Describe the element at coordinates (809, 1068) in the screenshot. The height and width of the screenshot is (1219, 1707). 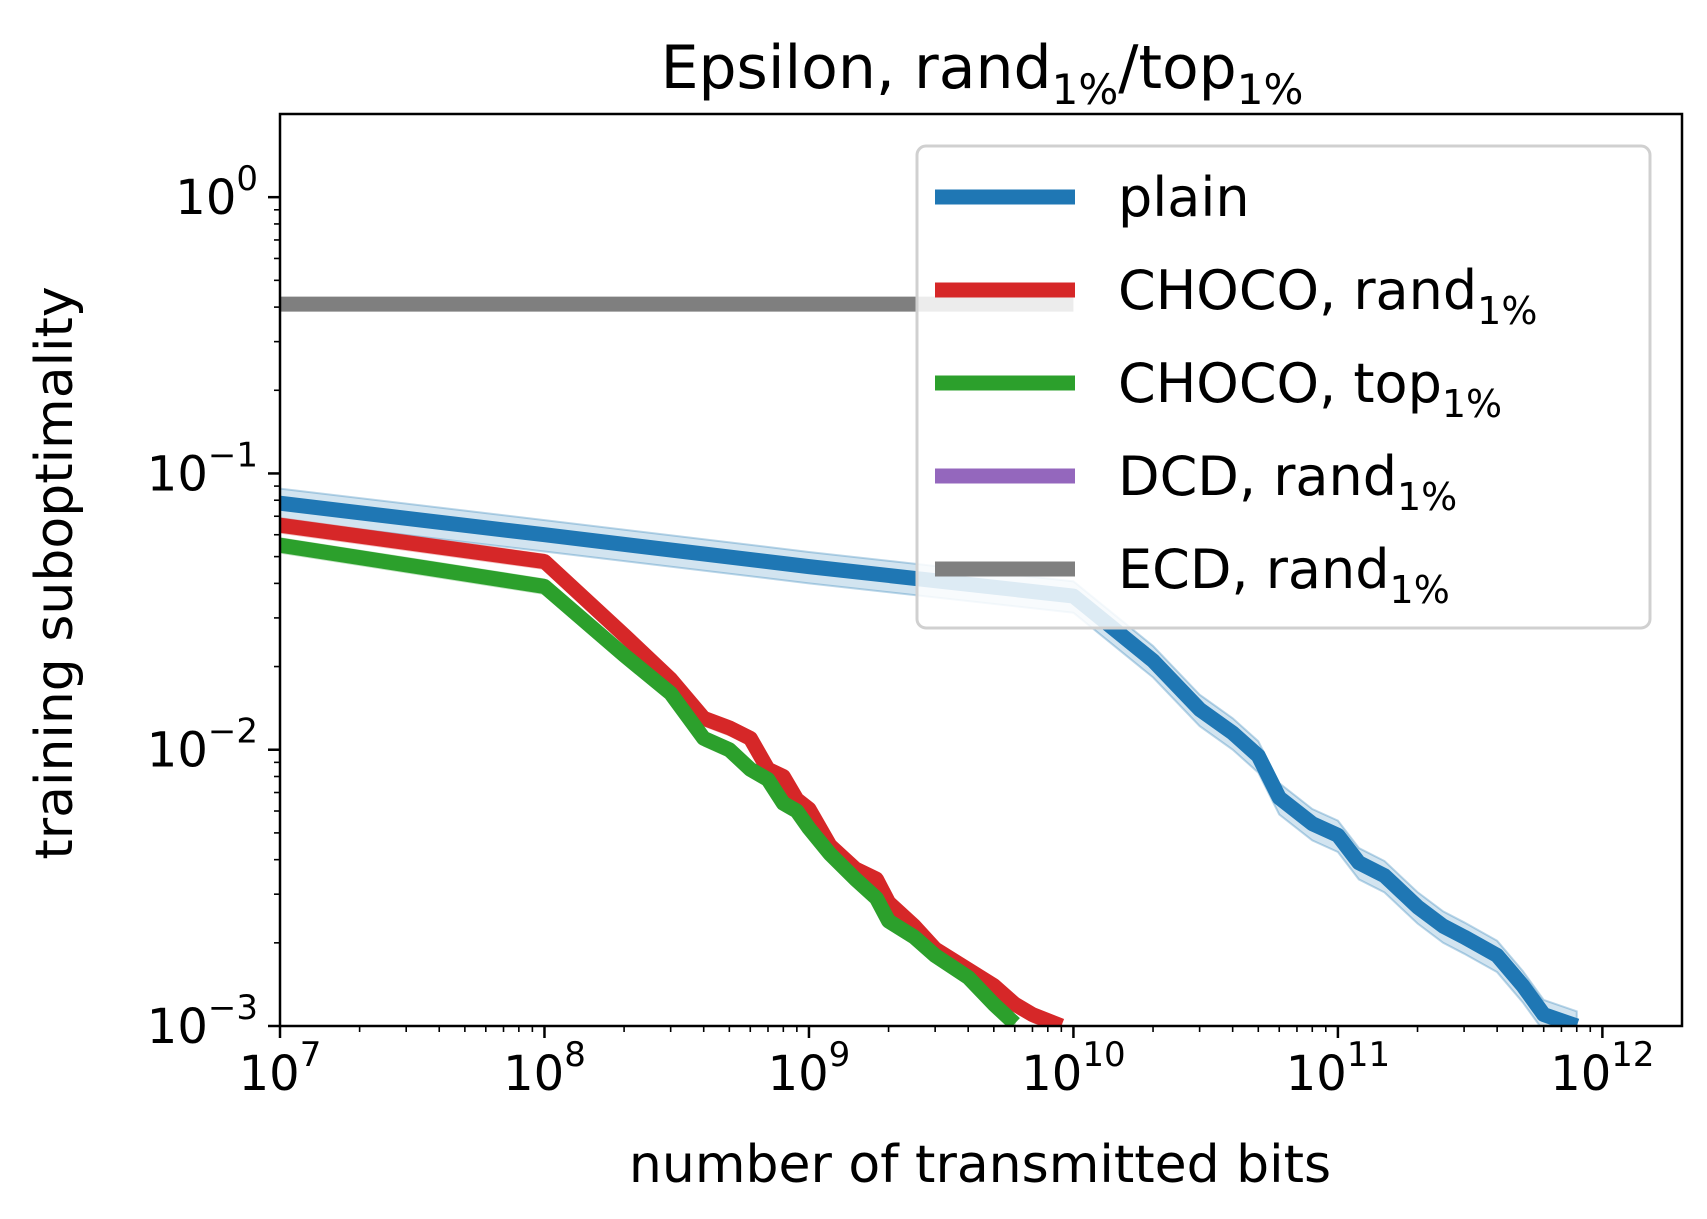
I see `x-tick-label: 10⁹` at that location.